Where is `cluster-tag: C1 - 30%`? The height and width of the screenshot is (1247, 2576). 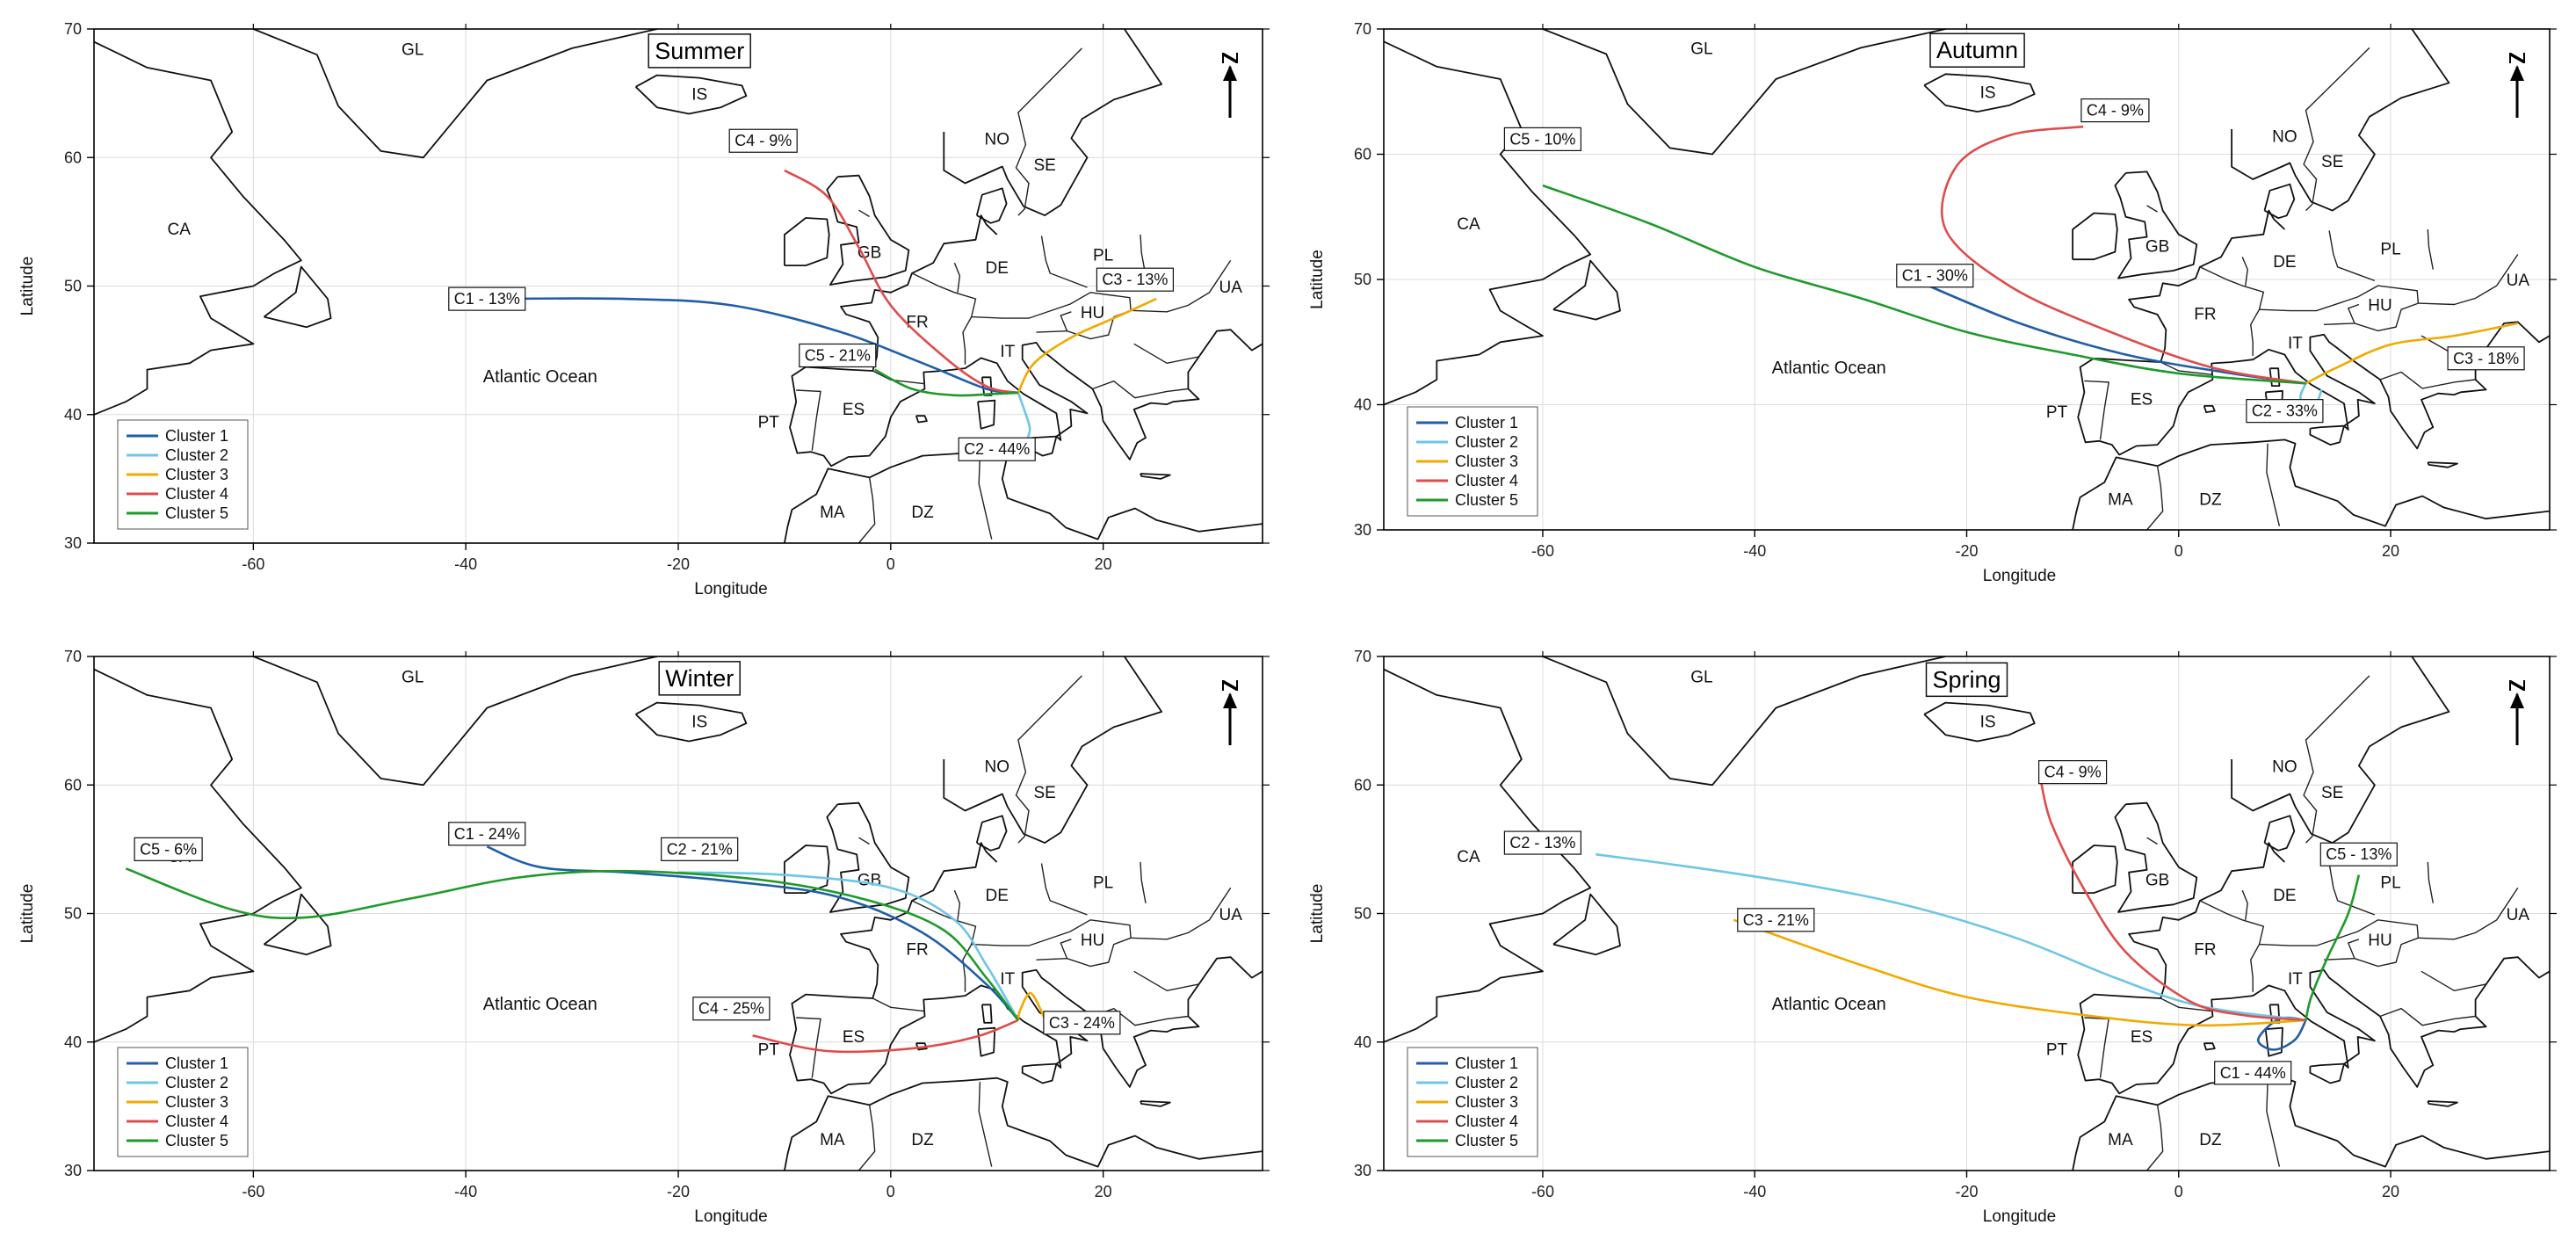
cluster-tag: C1 - 30% is located at coordinates (1935, 276).